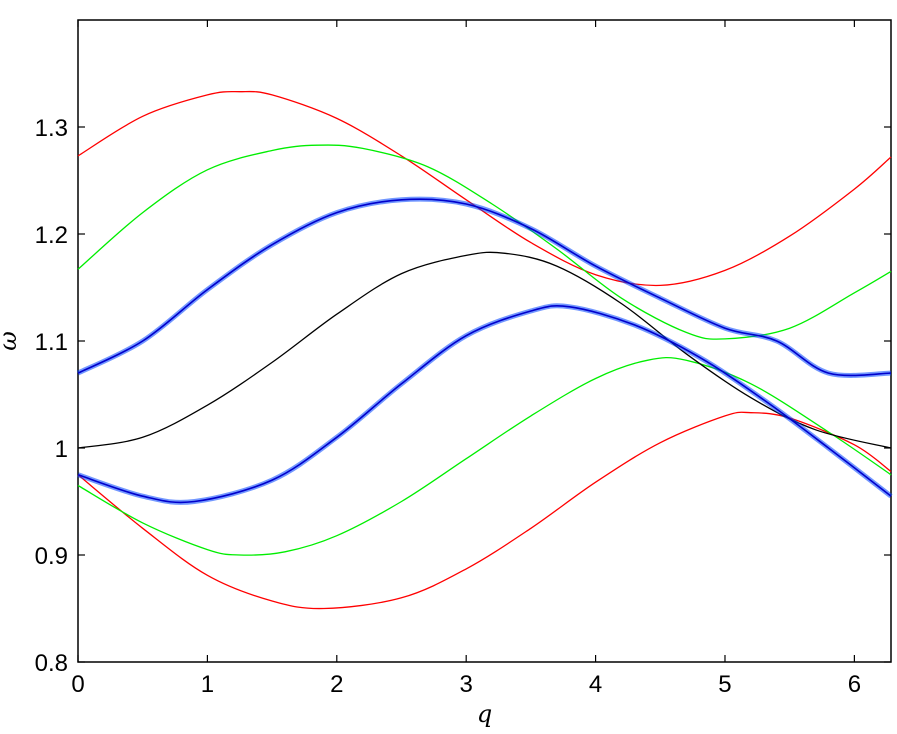 This screenshot has width=897, height=734. What do you see at coordinates (11, 341) in the screenshot?
I see `y-axis-label: ω` at bounding box center [11, 341].